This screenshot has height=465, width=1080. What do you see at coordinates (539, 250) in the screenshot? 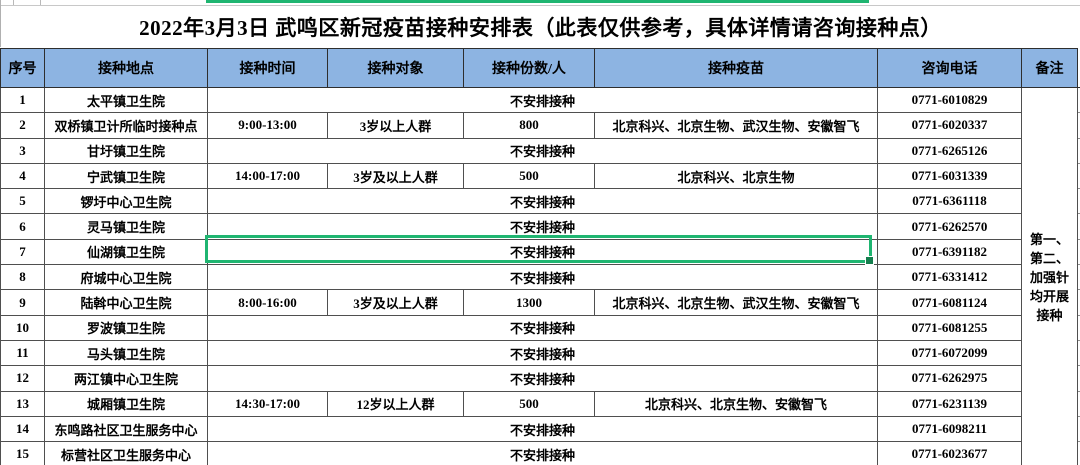
I see `selection-box` at bounding box center [539, 250].